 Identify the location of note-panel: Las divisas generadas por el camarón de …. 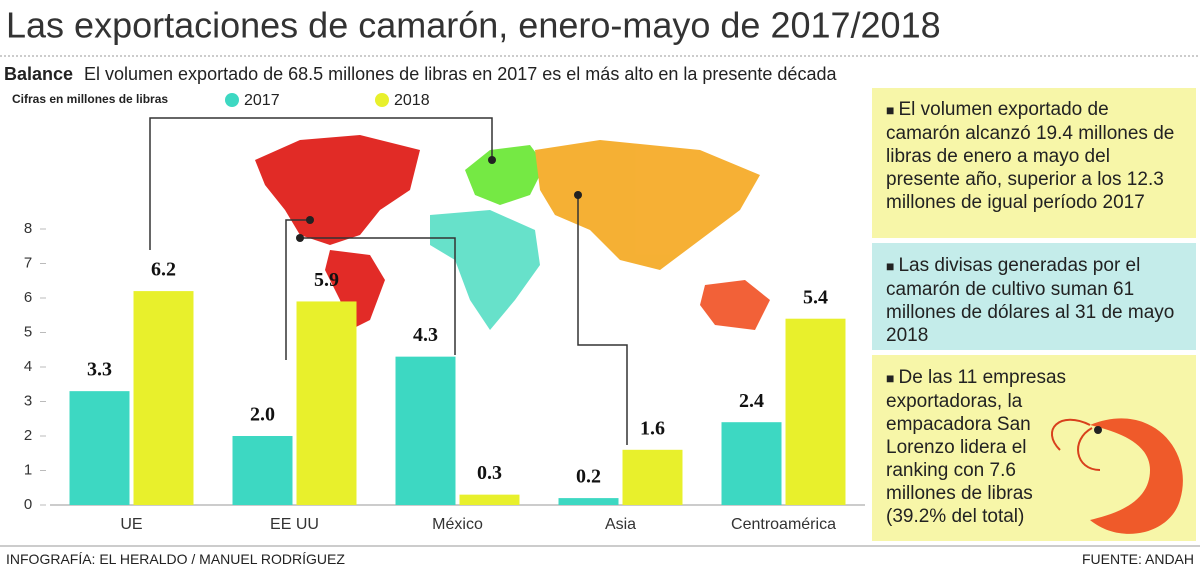
(1035, 300).